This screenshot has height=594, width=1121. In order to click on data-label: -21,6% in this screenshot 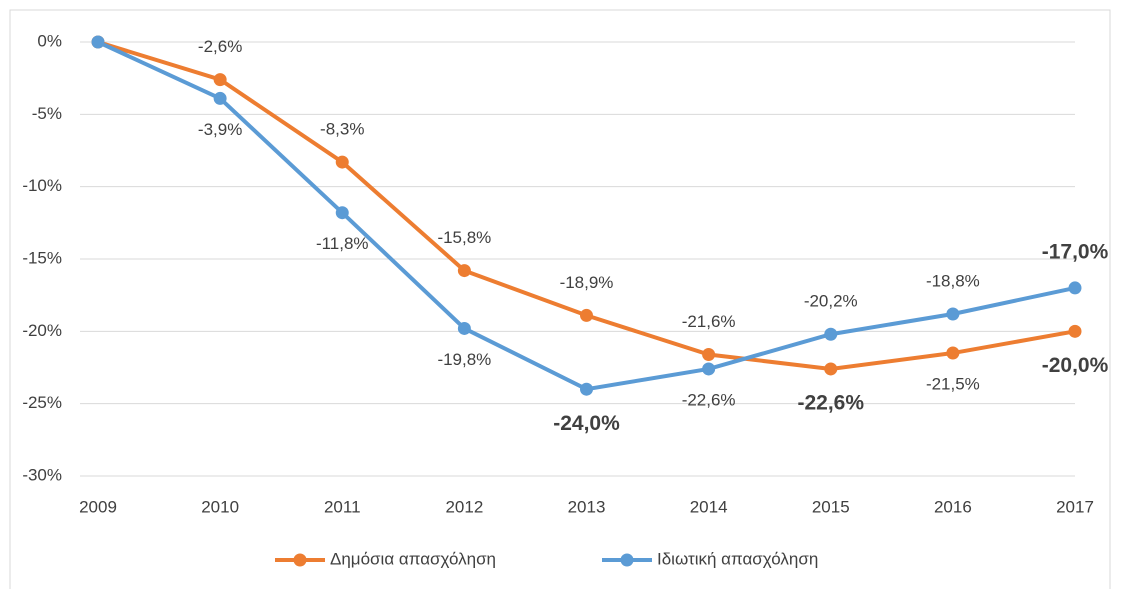, I will do `click(709, 321)`.